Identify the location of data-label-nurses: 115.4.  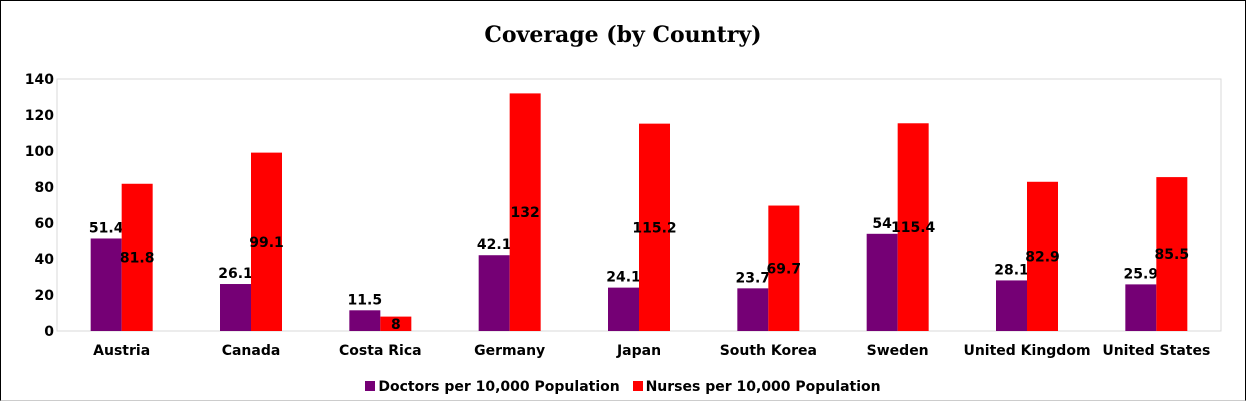
(913, 228).